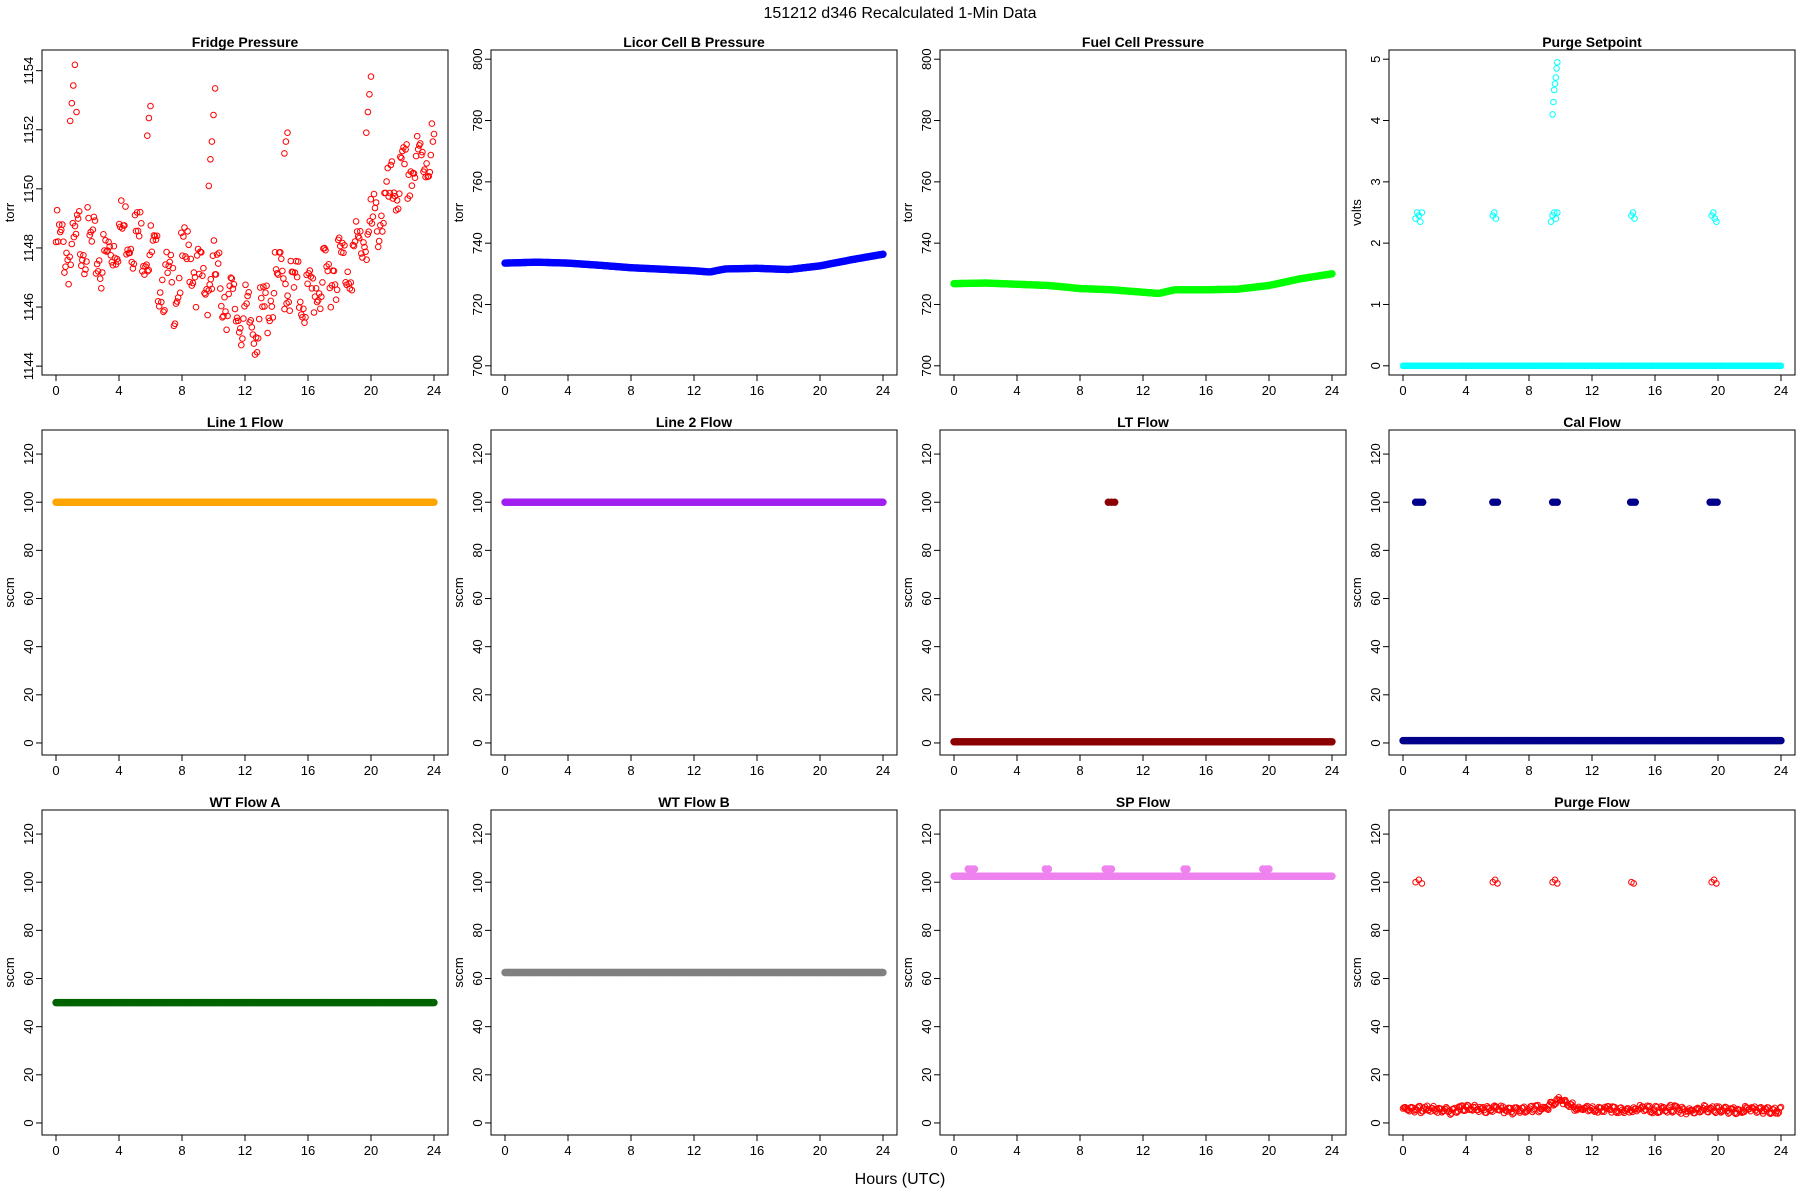  What do you see at coordinates (477, 550) in the screenshot?
I see `y-tick-label: 80` at bounding box center [477, 550].